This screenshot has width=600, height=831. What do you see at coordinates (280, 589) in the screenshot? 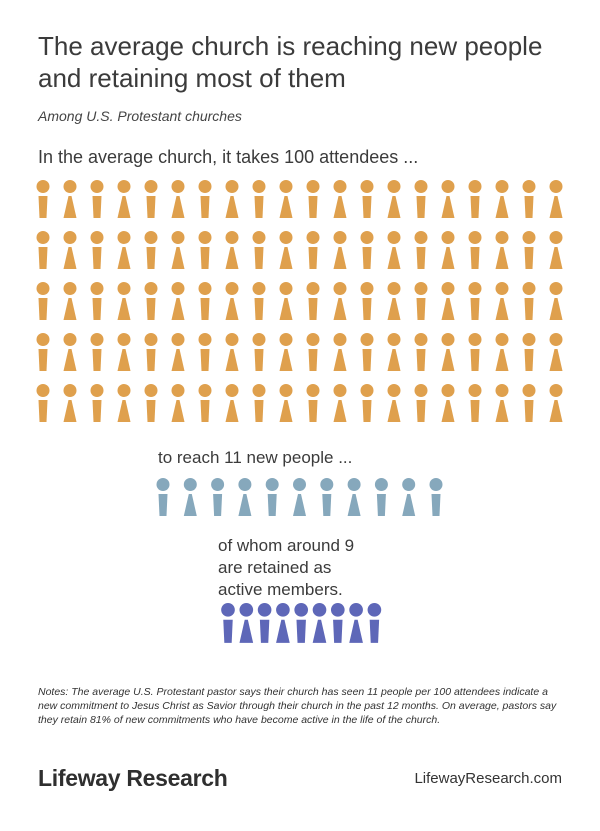
I see `retained-label-line-3: active members.` at bounding box center [280, 589].